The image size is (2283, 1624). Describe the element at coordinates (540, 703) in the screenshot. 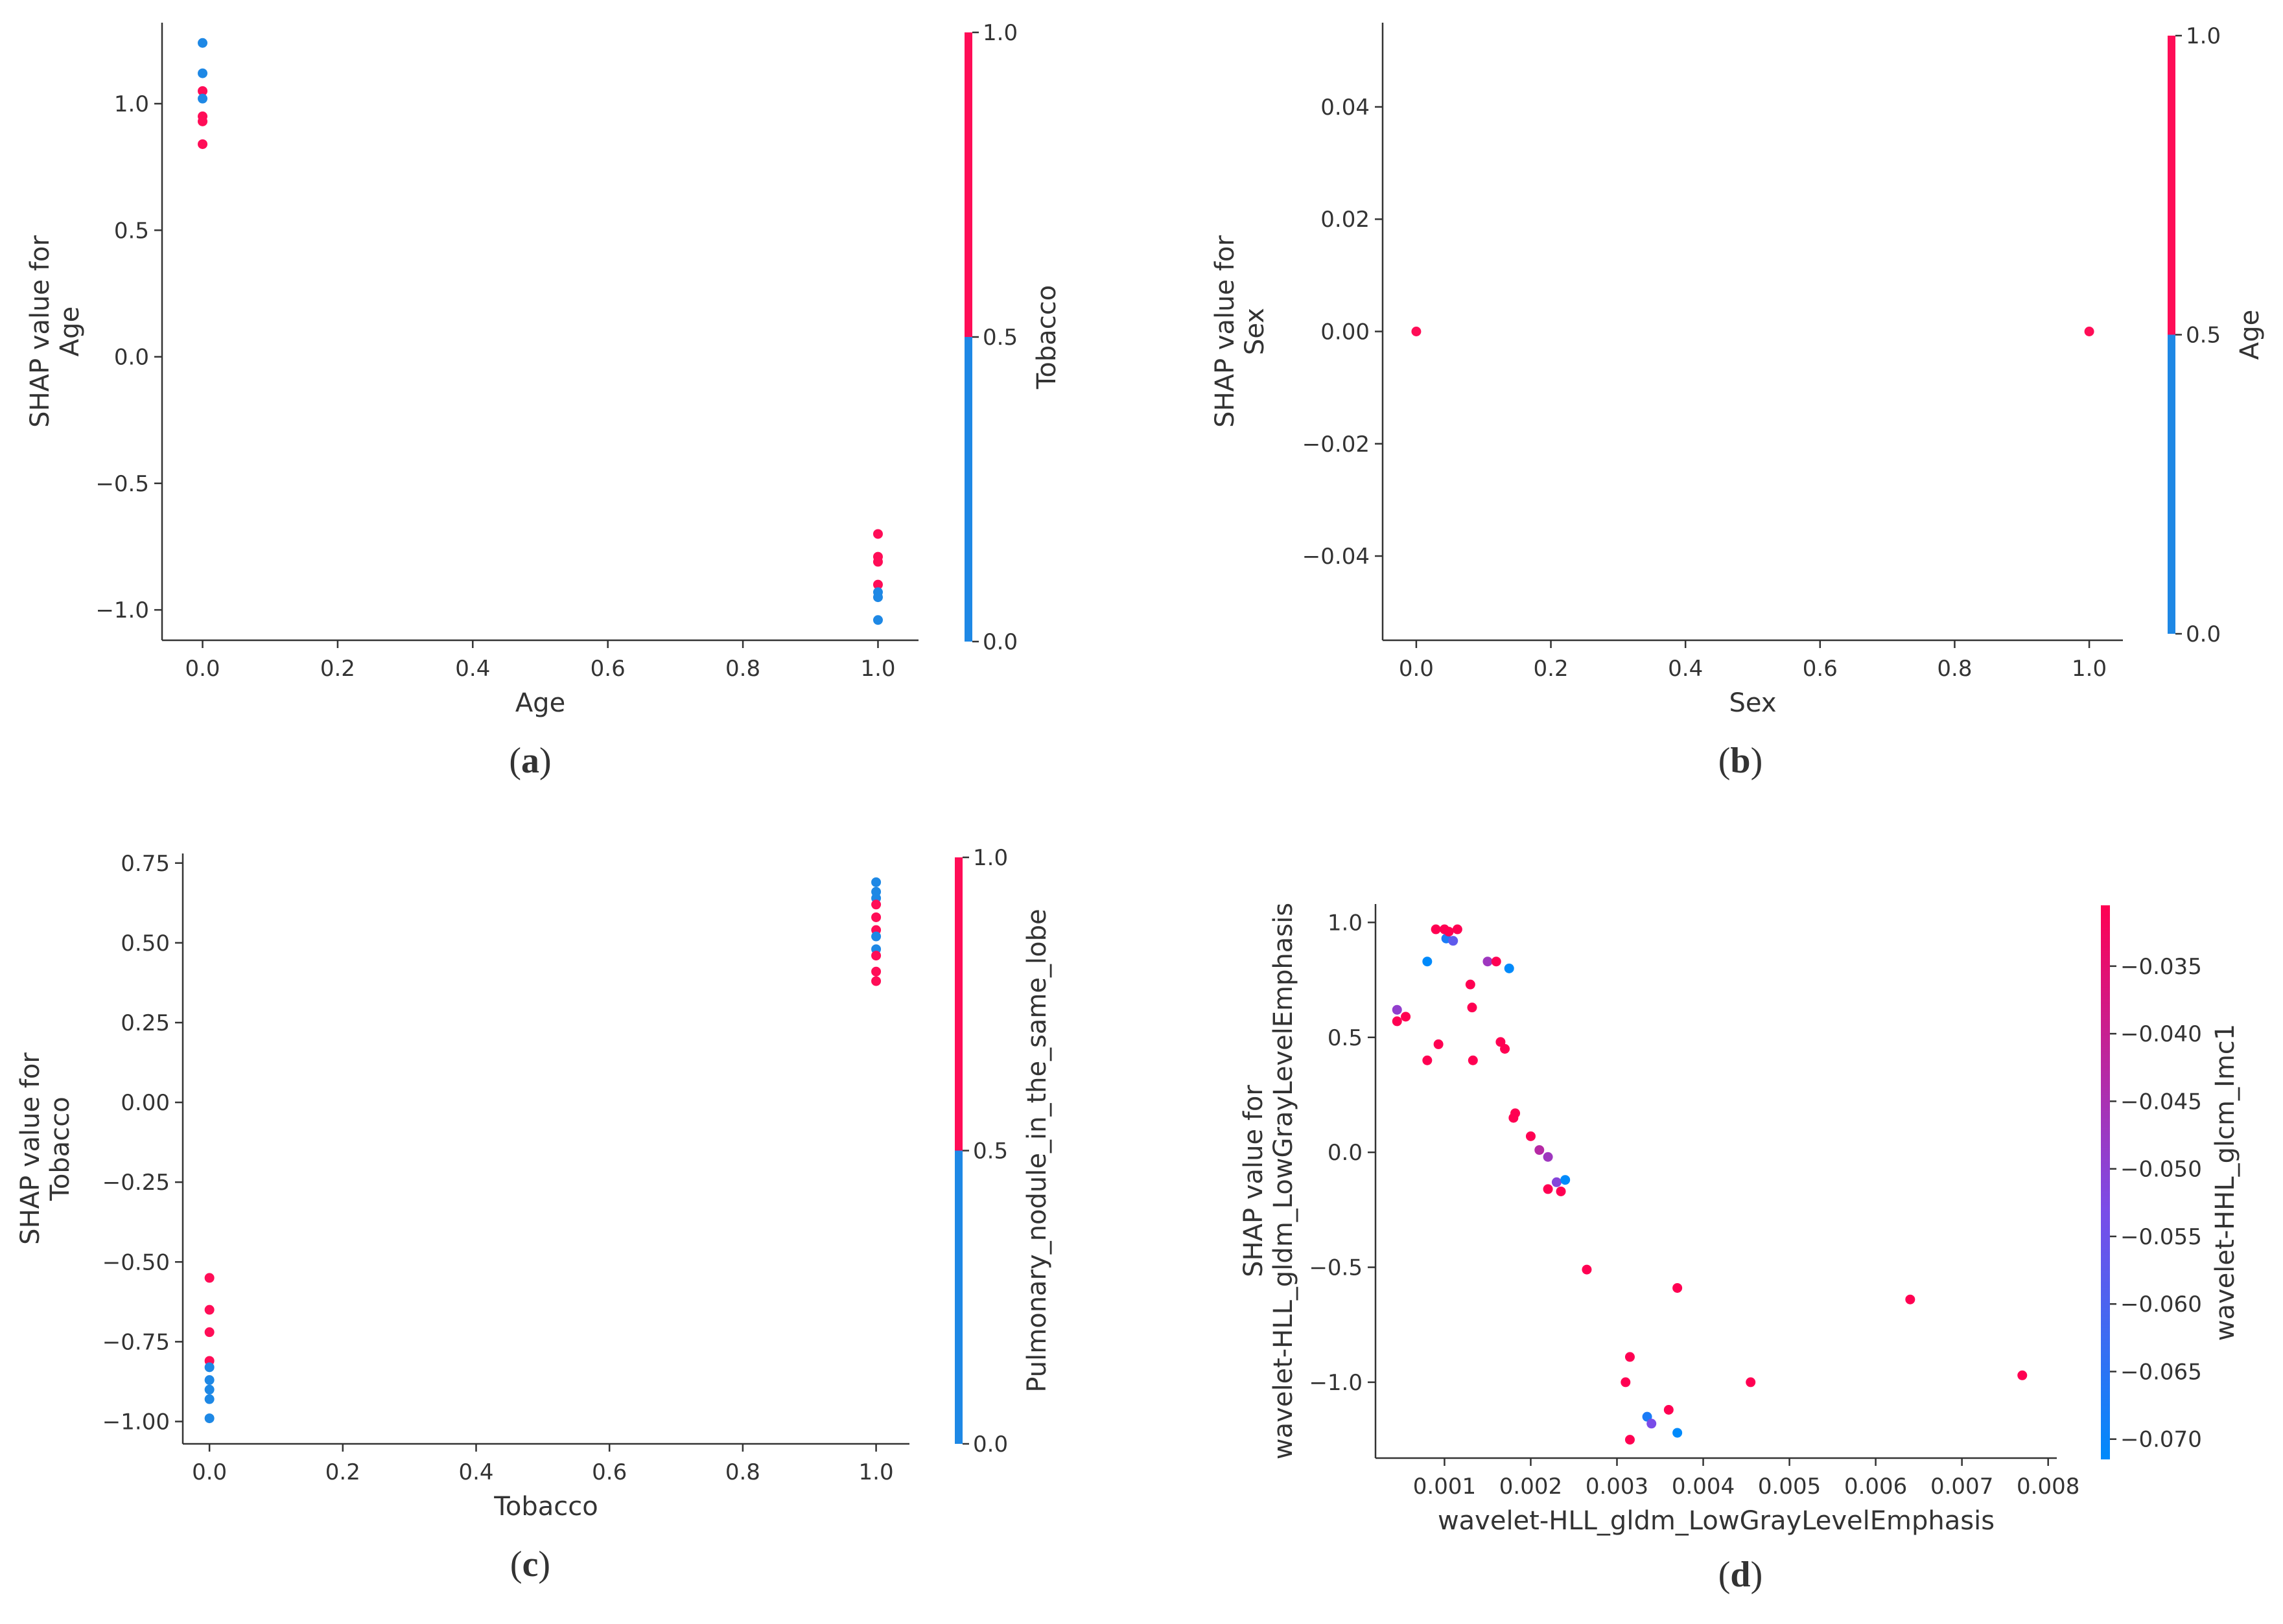

I see `x-axis-label: Age` at that location.